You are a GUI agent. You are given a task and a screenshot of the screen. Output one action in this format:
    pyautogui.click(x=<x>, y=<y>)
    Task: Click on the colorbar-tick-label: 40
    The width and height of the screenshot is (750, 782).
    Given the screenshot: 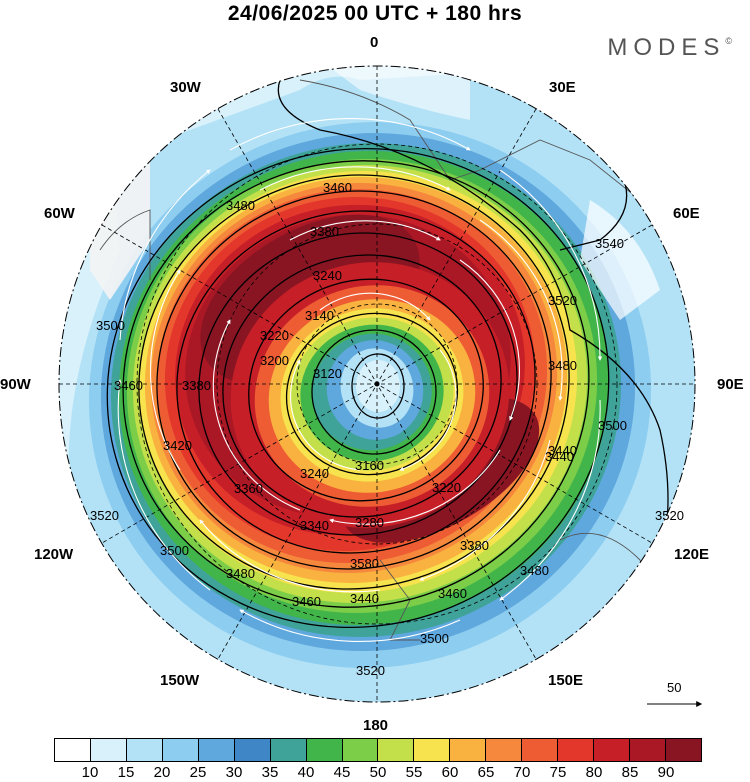 What is the action you would take?
    pyautogui.click(x=306, y=772)
    